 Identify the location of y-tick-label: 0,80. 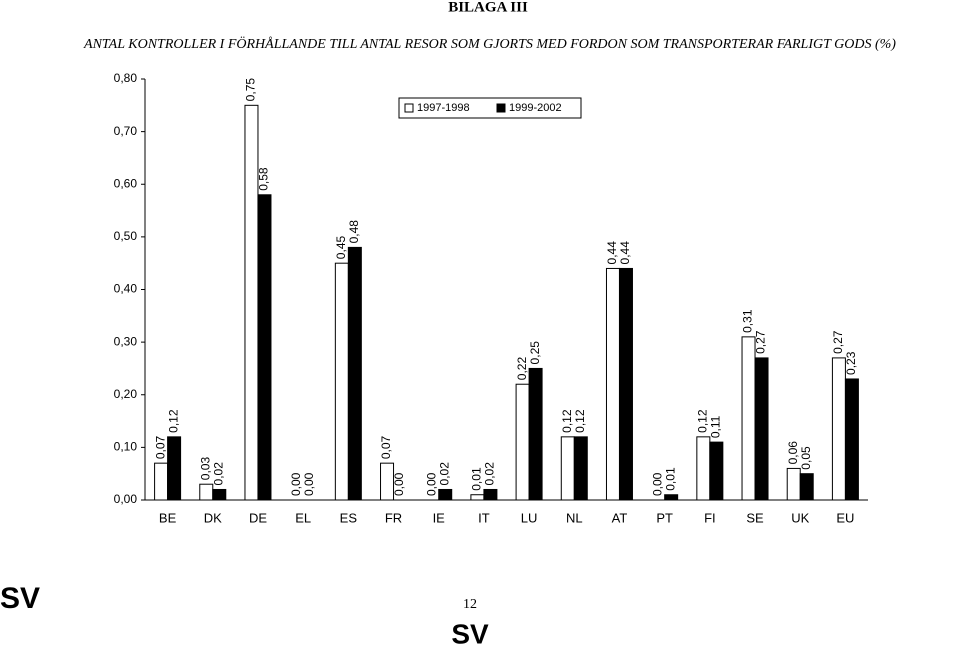
(126, 78).